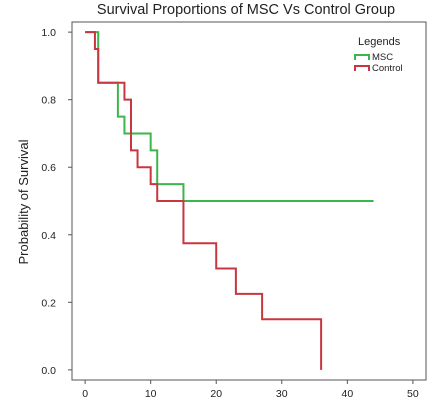 The image size is (448, 410). I want to click on x-tick-label: 0, so click(85, 394).